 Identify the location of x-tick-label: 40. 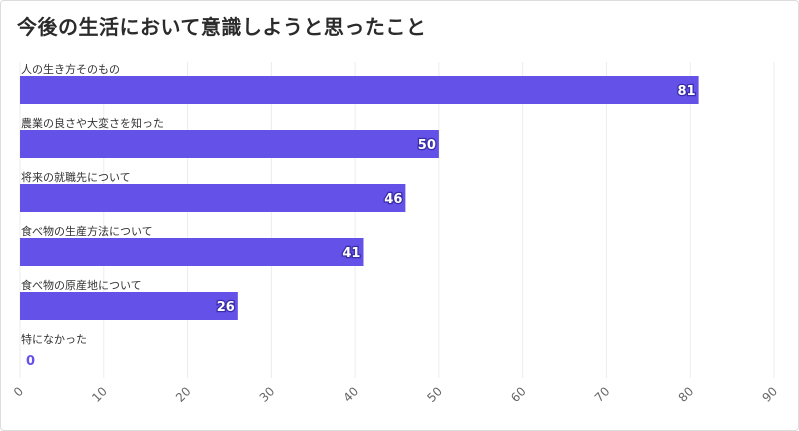
(351, 394).